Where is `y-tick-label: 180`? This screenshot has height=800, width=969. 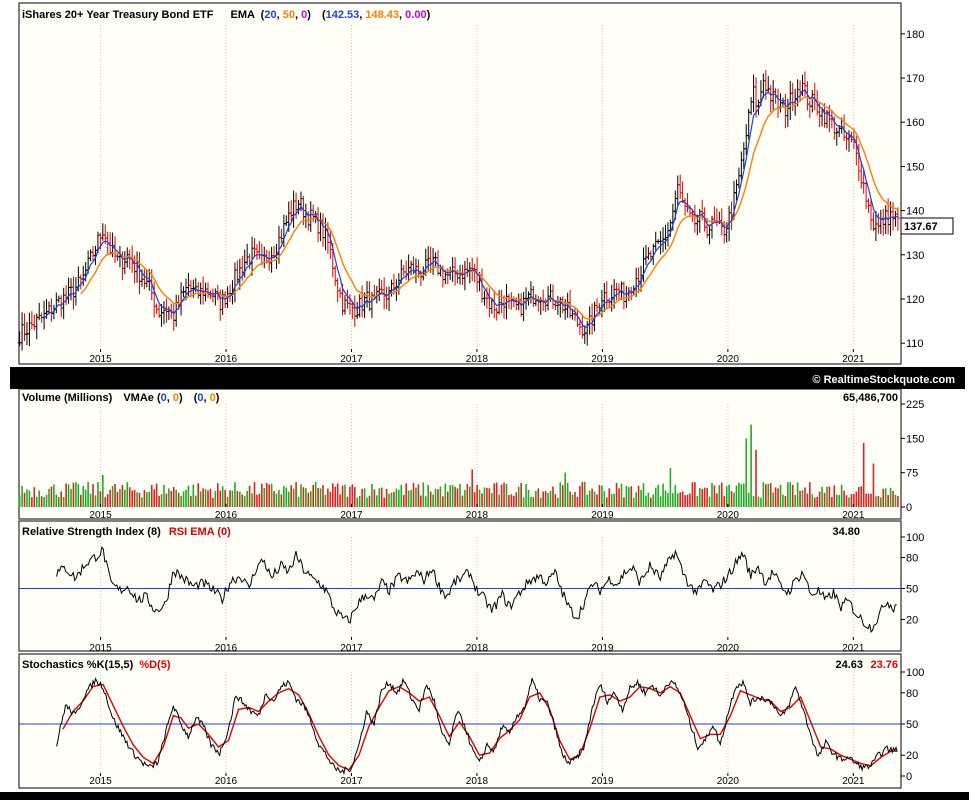
y-tick-label: 180 is located at coordinates (915, 35).